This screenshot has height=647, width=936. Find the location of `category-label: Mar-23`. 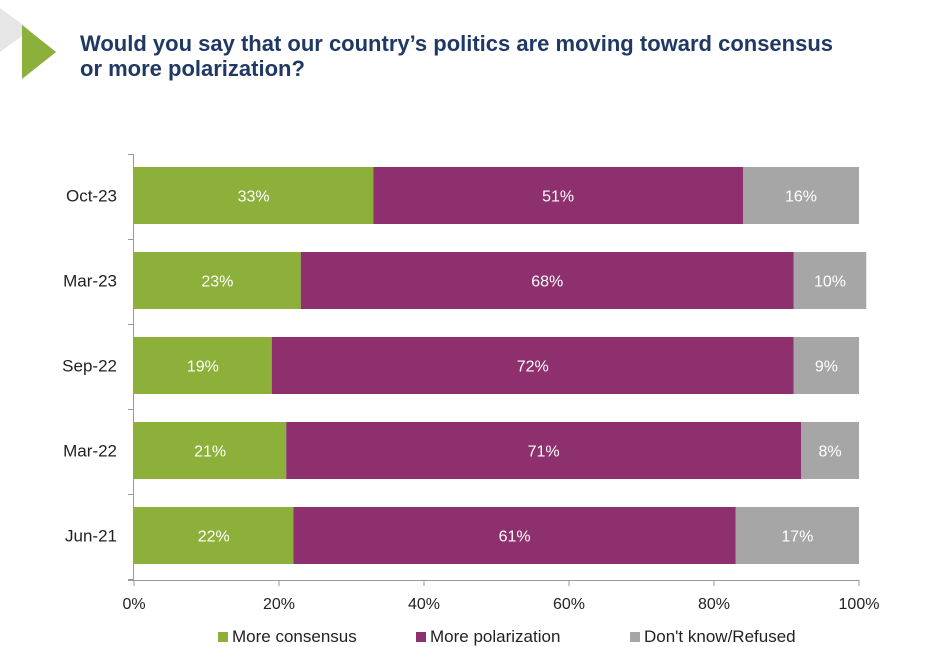

category-label: Mar-23 is located at coordinates (90, 281).